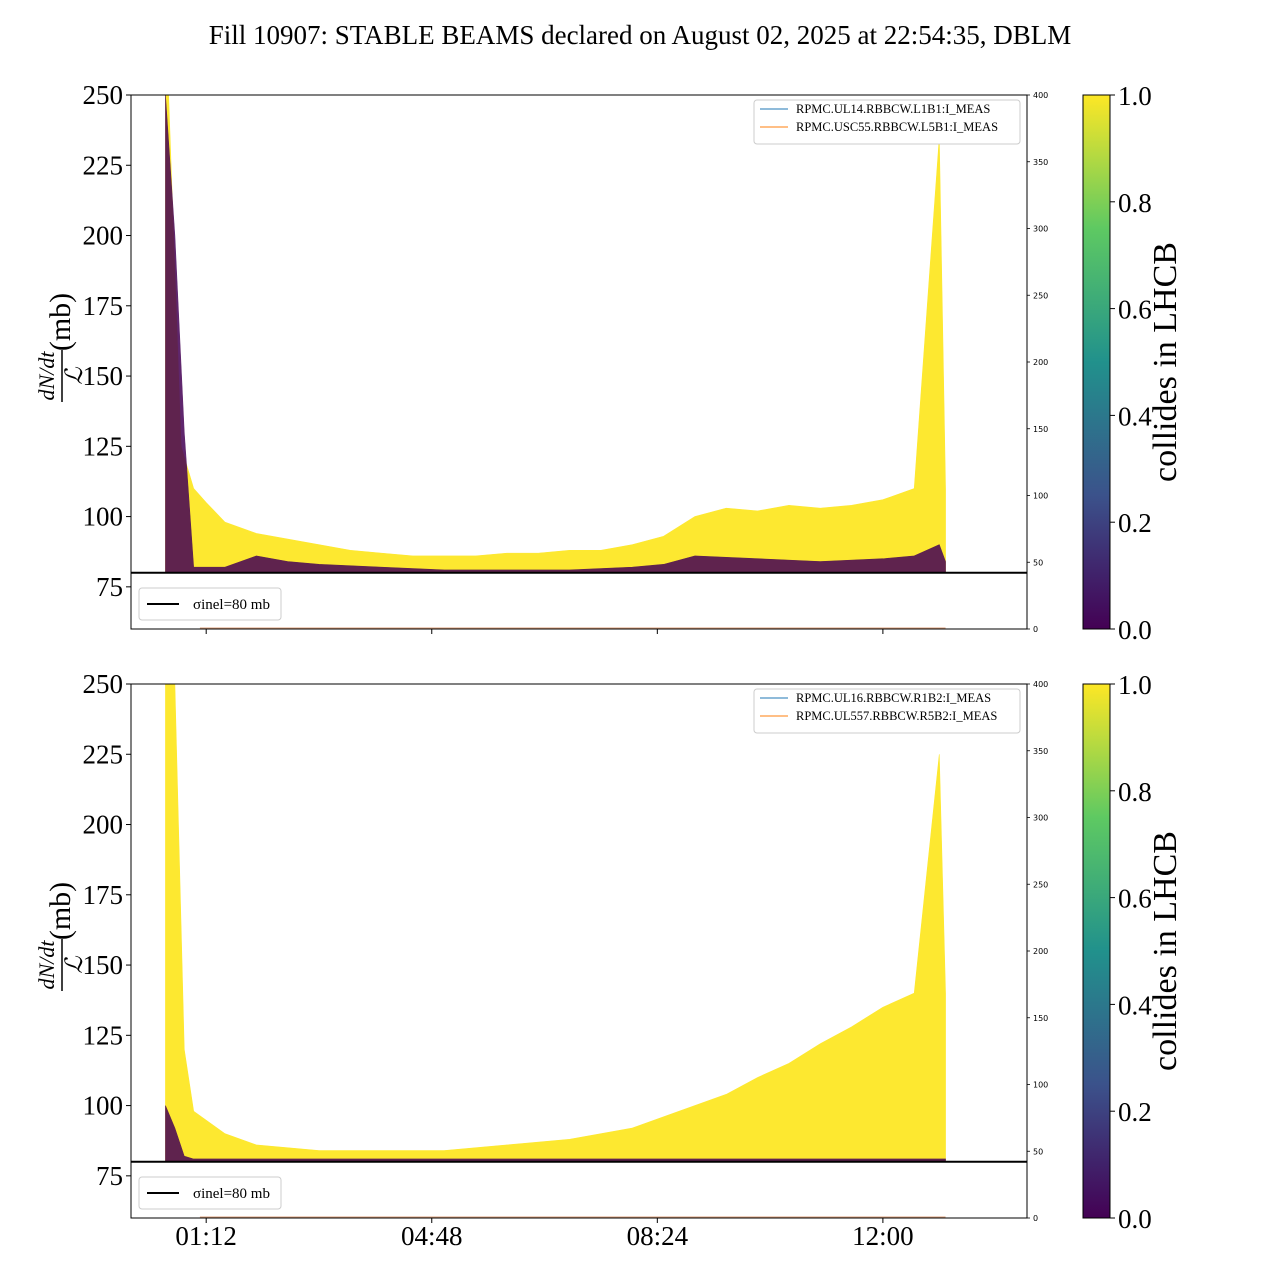 The image size is (1280, 1280). I want to click on x-tick-label: 08:24, so click(658, 1236).